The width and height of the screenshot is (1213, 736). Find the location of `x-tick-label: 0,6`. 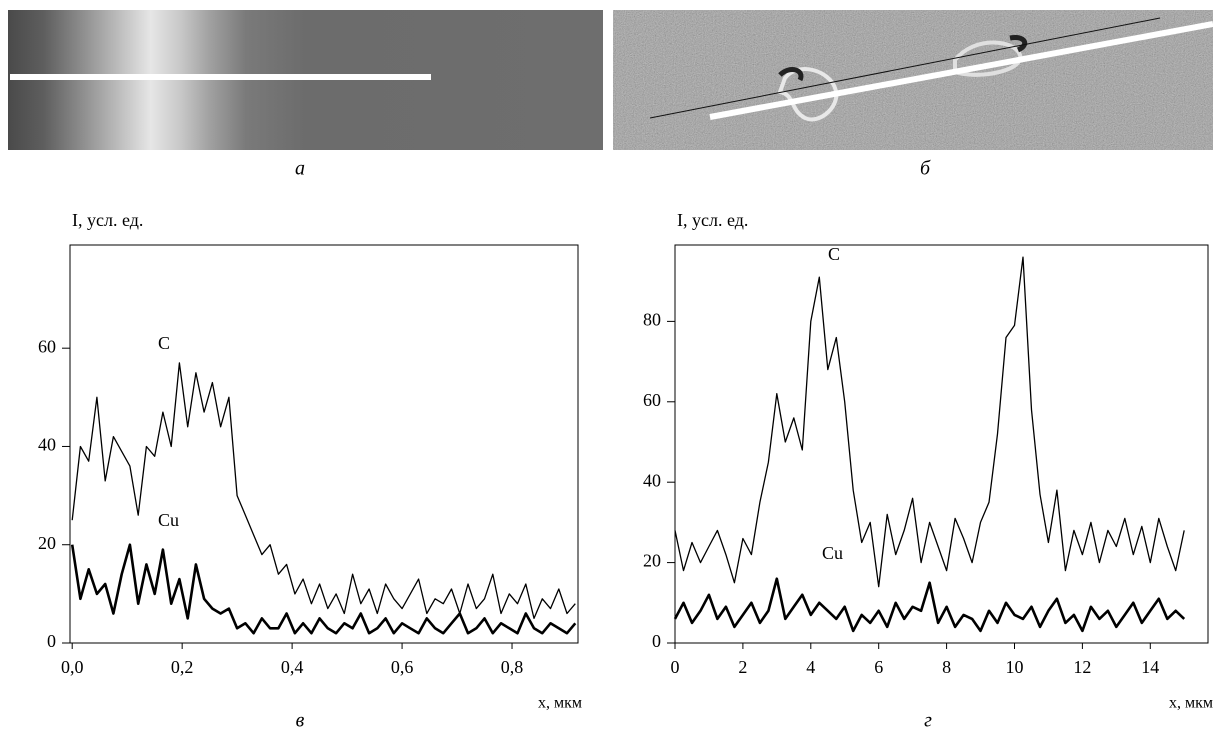

x-tick-label: 0,6 is located at coordinates (402, 667).